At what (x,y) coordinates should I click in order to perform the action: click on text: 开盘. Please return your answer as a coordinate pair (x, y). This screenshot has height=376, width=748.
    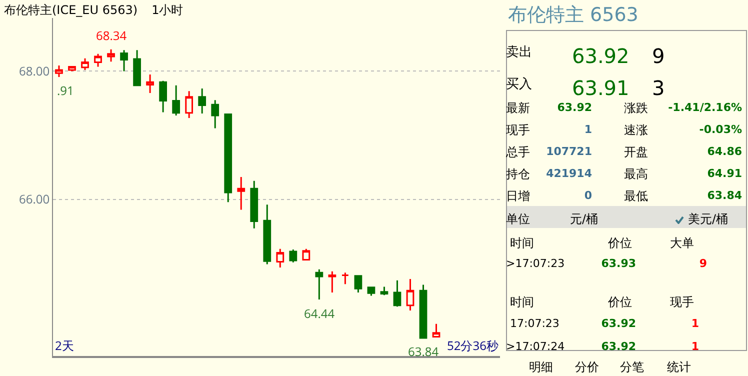
    Looking at the image, I should click on (636, 152).